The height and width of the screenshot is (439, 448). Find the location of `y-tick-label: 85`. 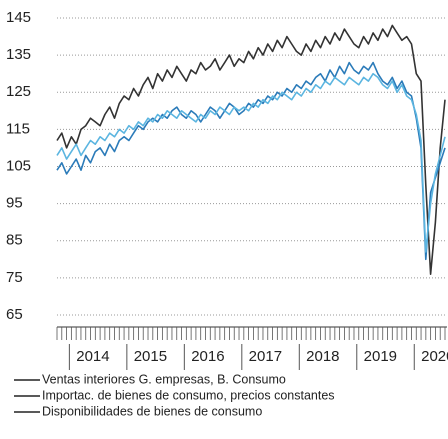

y-tick-label: 85 is located at coordinates (14, 240).